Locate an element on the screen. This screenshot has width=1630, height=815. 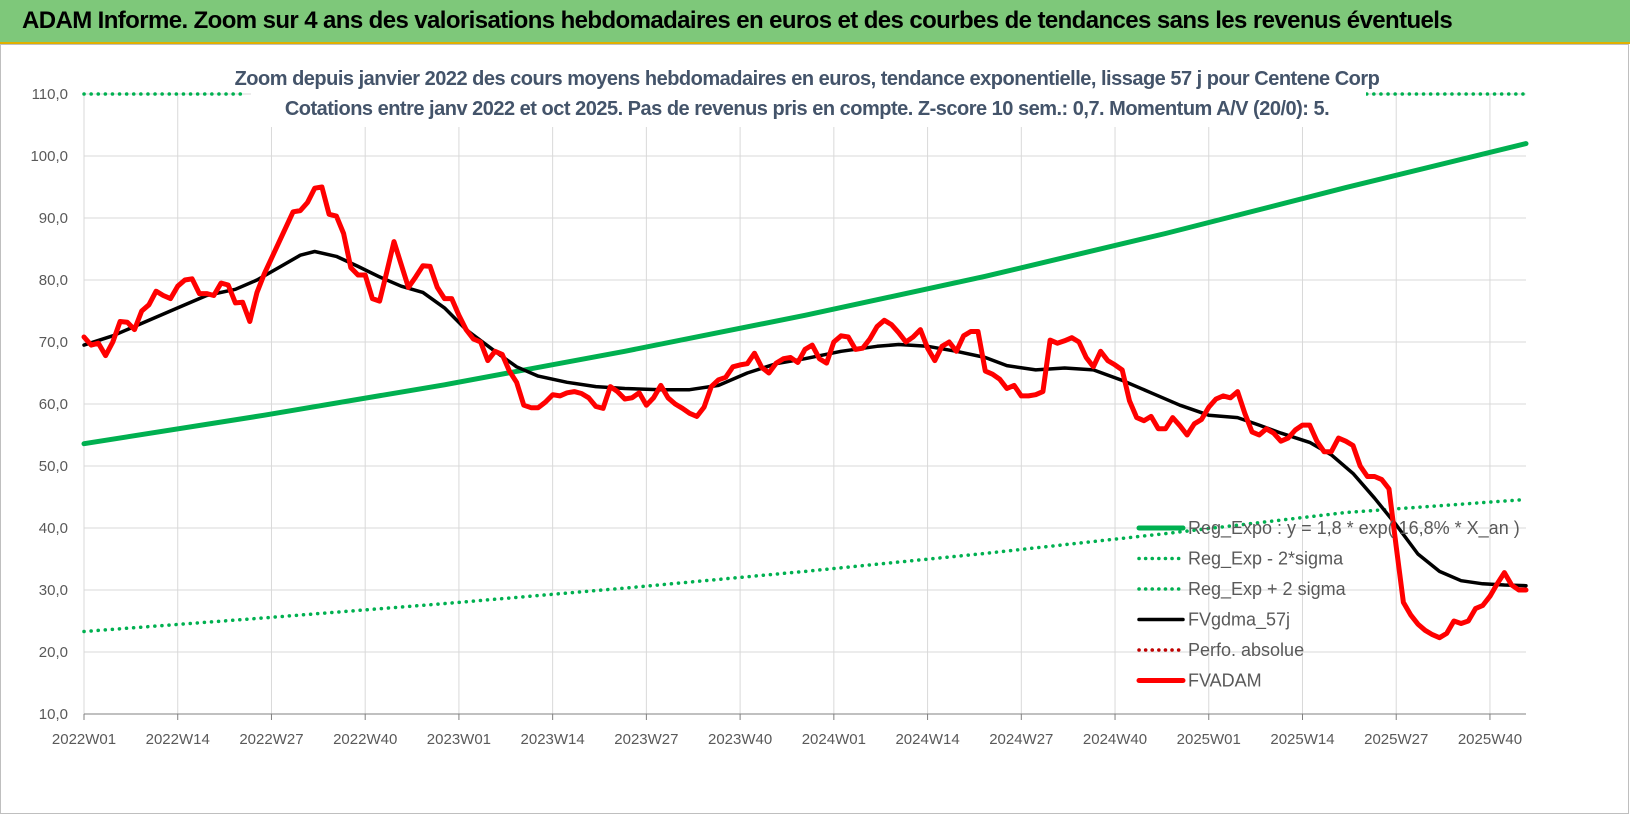
y-tick-label: 100,0 is located at coordinates (49, 156).